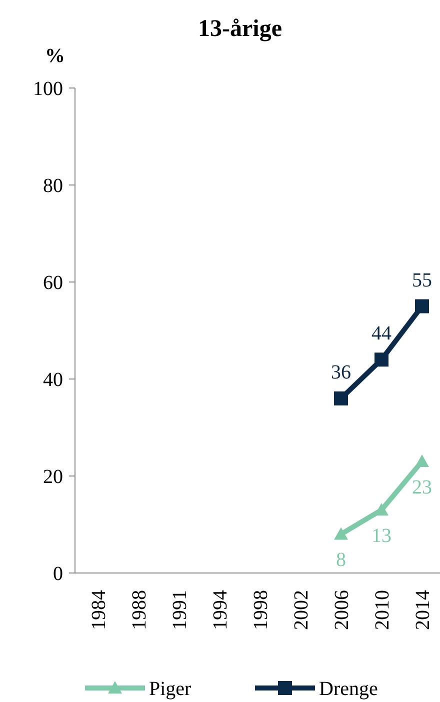  What do you see at coordinates (58, 574) in the screenshot?
I see `y-tick-label: 0` at bounding box center [58, 574].